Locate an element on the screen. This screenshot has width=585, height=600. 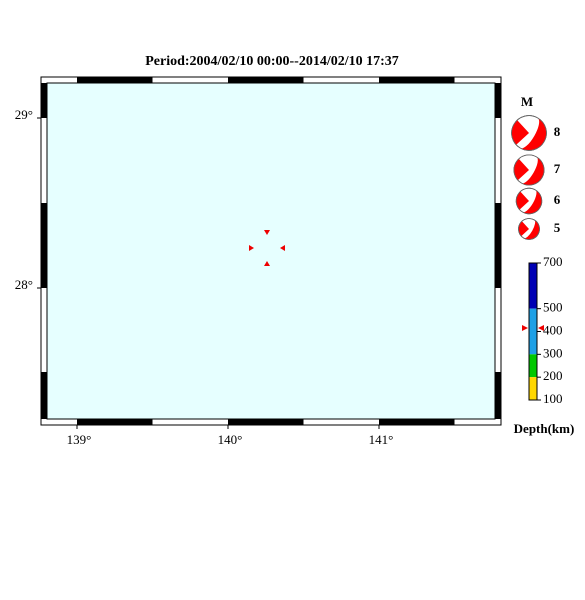
magnitude-label: 6 is located at coordinates (557, 199).